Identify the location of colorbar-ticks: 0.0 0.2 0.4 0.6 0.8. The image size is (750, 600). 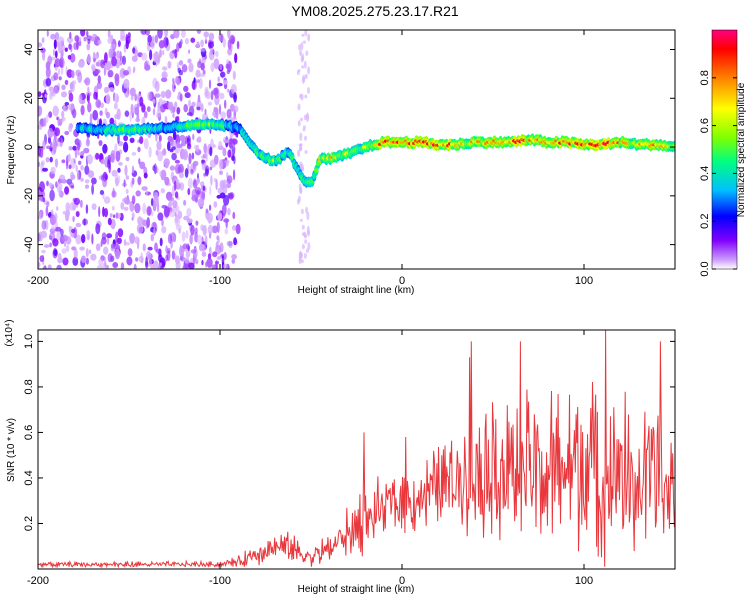
(718, 173).